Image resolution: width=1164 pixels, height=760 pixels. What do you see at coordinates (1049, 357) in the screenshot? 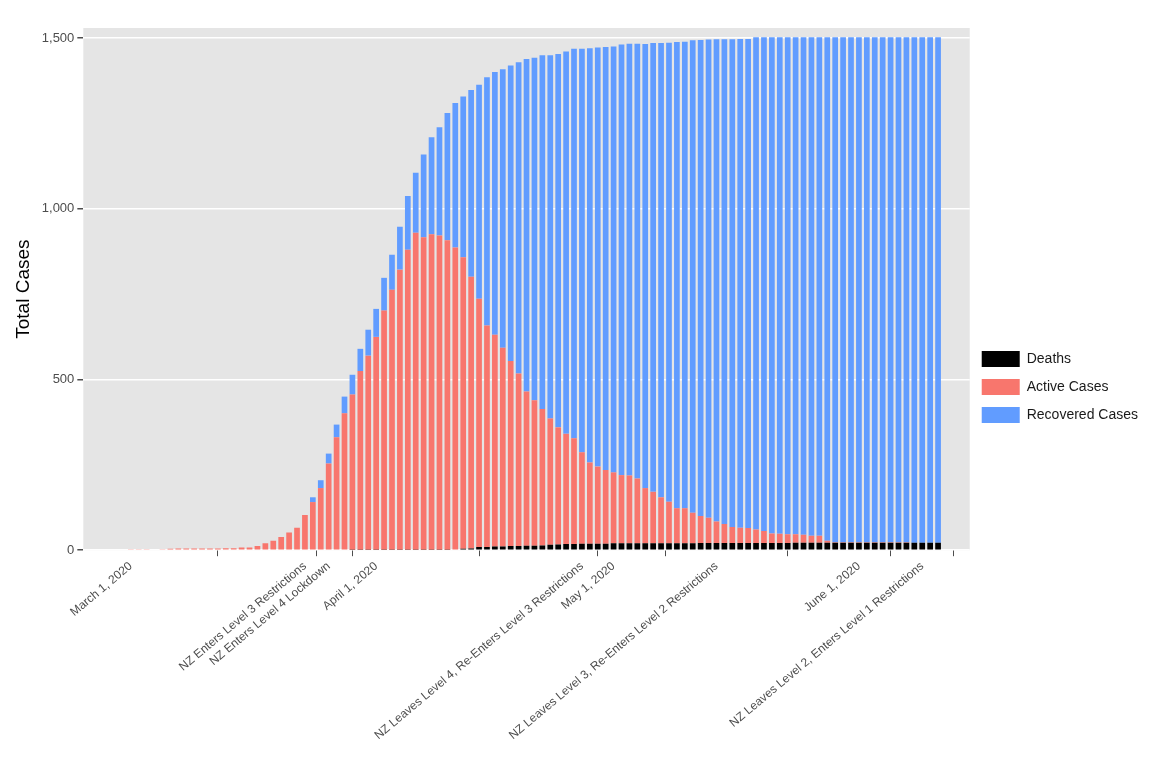
I see `legend-label: Deaths` at bounding box center [1049, 357].